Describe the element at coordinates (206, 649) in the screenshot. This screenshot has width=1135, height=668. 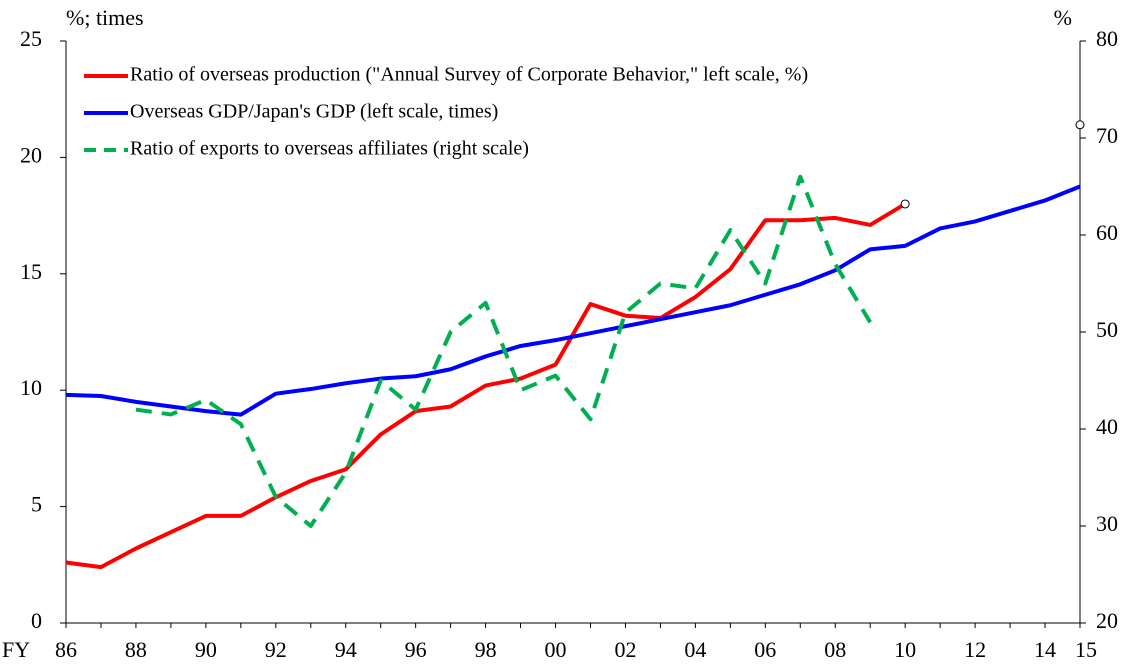
I see `x-tick-label: 90` at that location.